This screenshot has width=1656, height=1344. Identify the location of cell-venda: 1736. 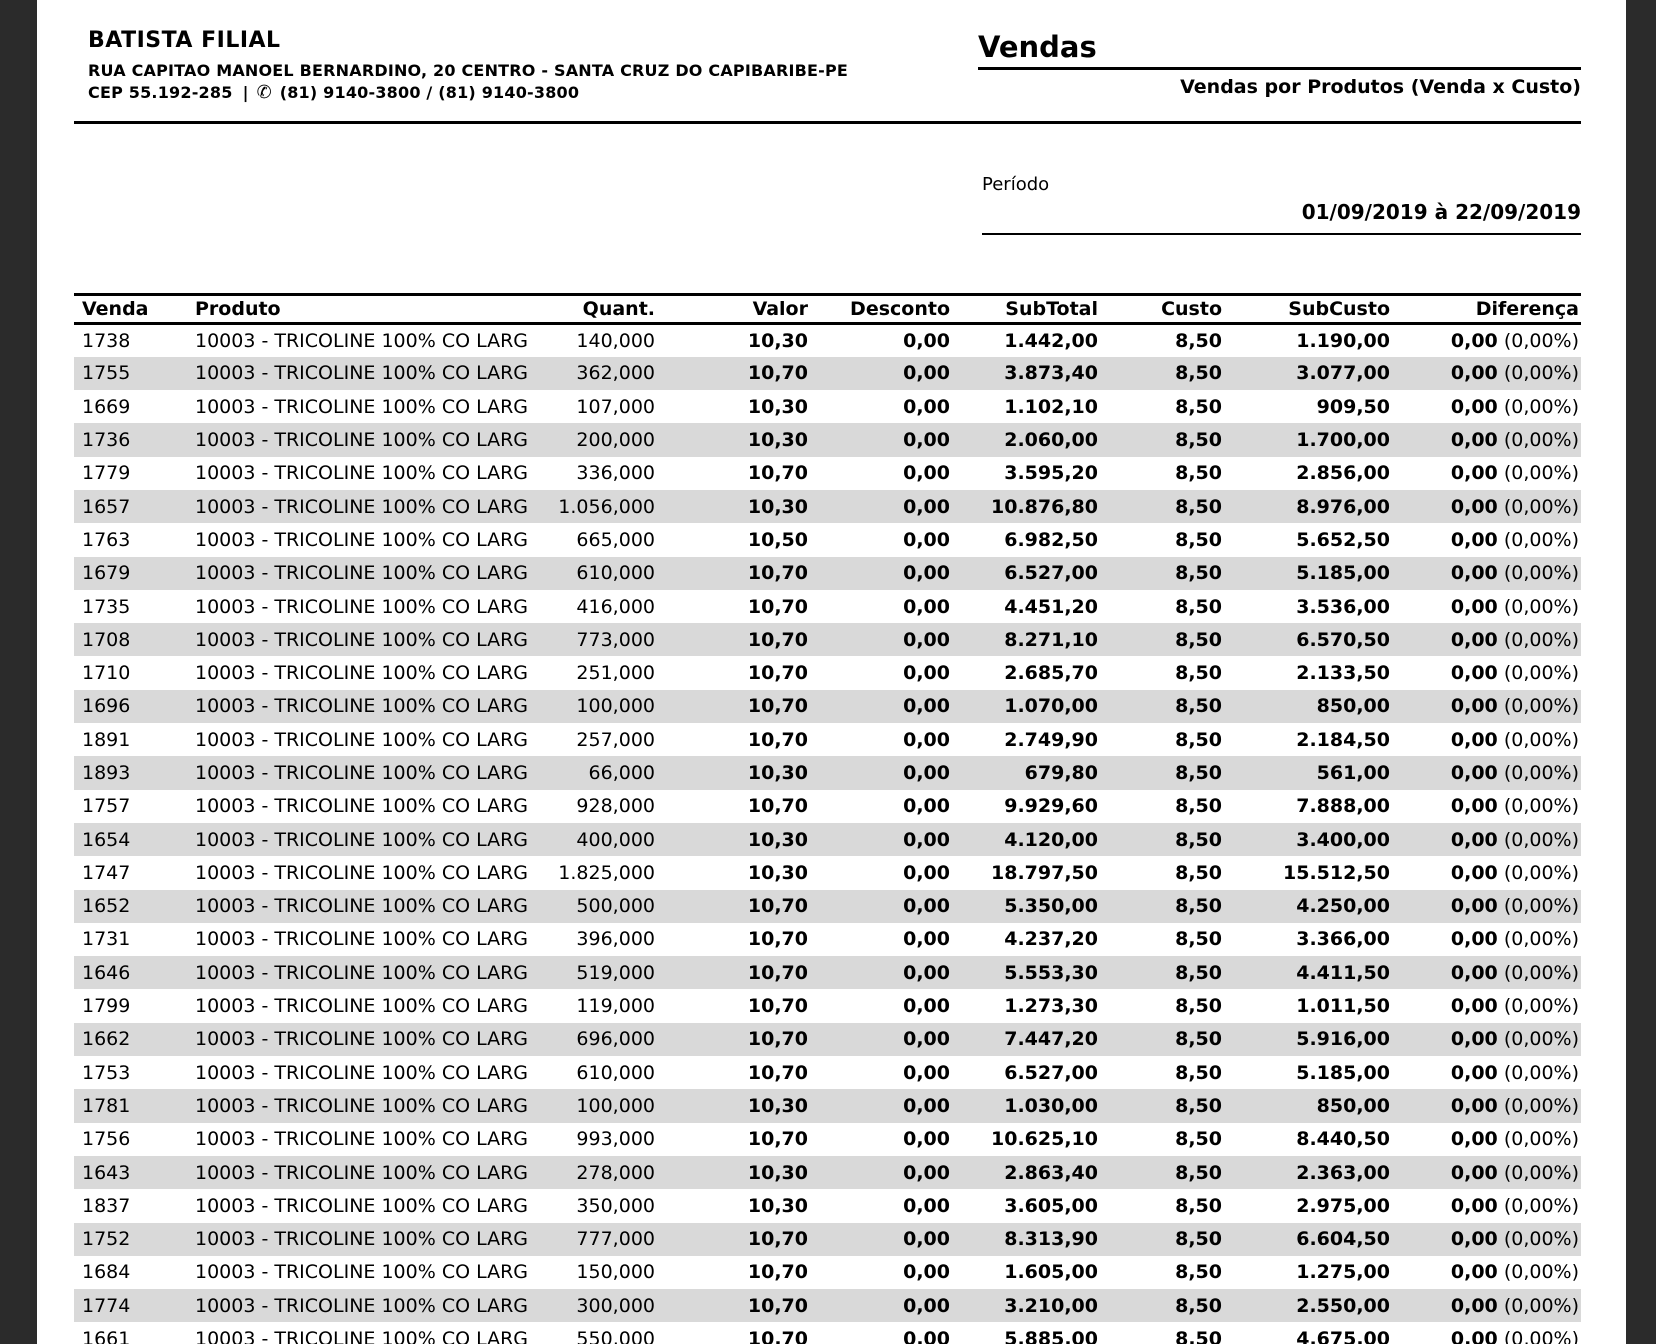
(106, 440).